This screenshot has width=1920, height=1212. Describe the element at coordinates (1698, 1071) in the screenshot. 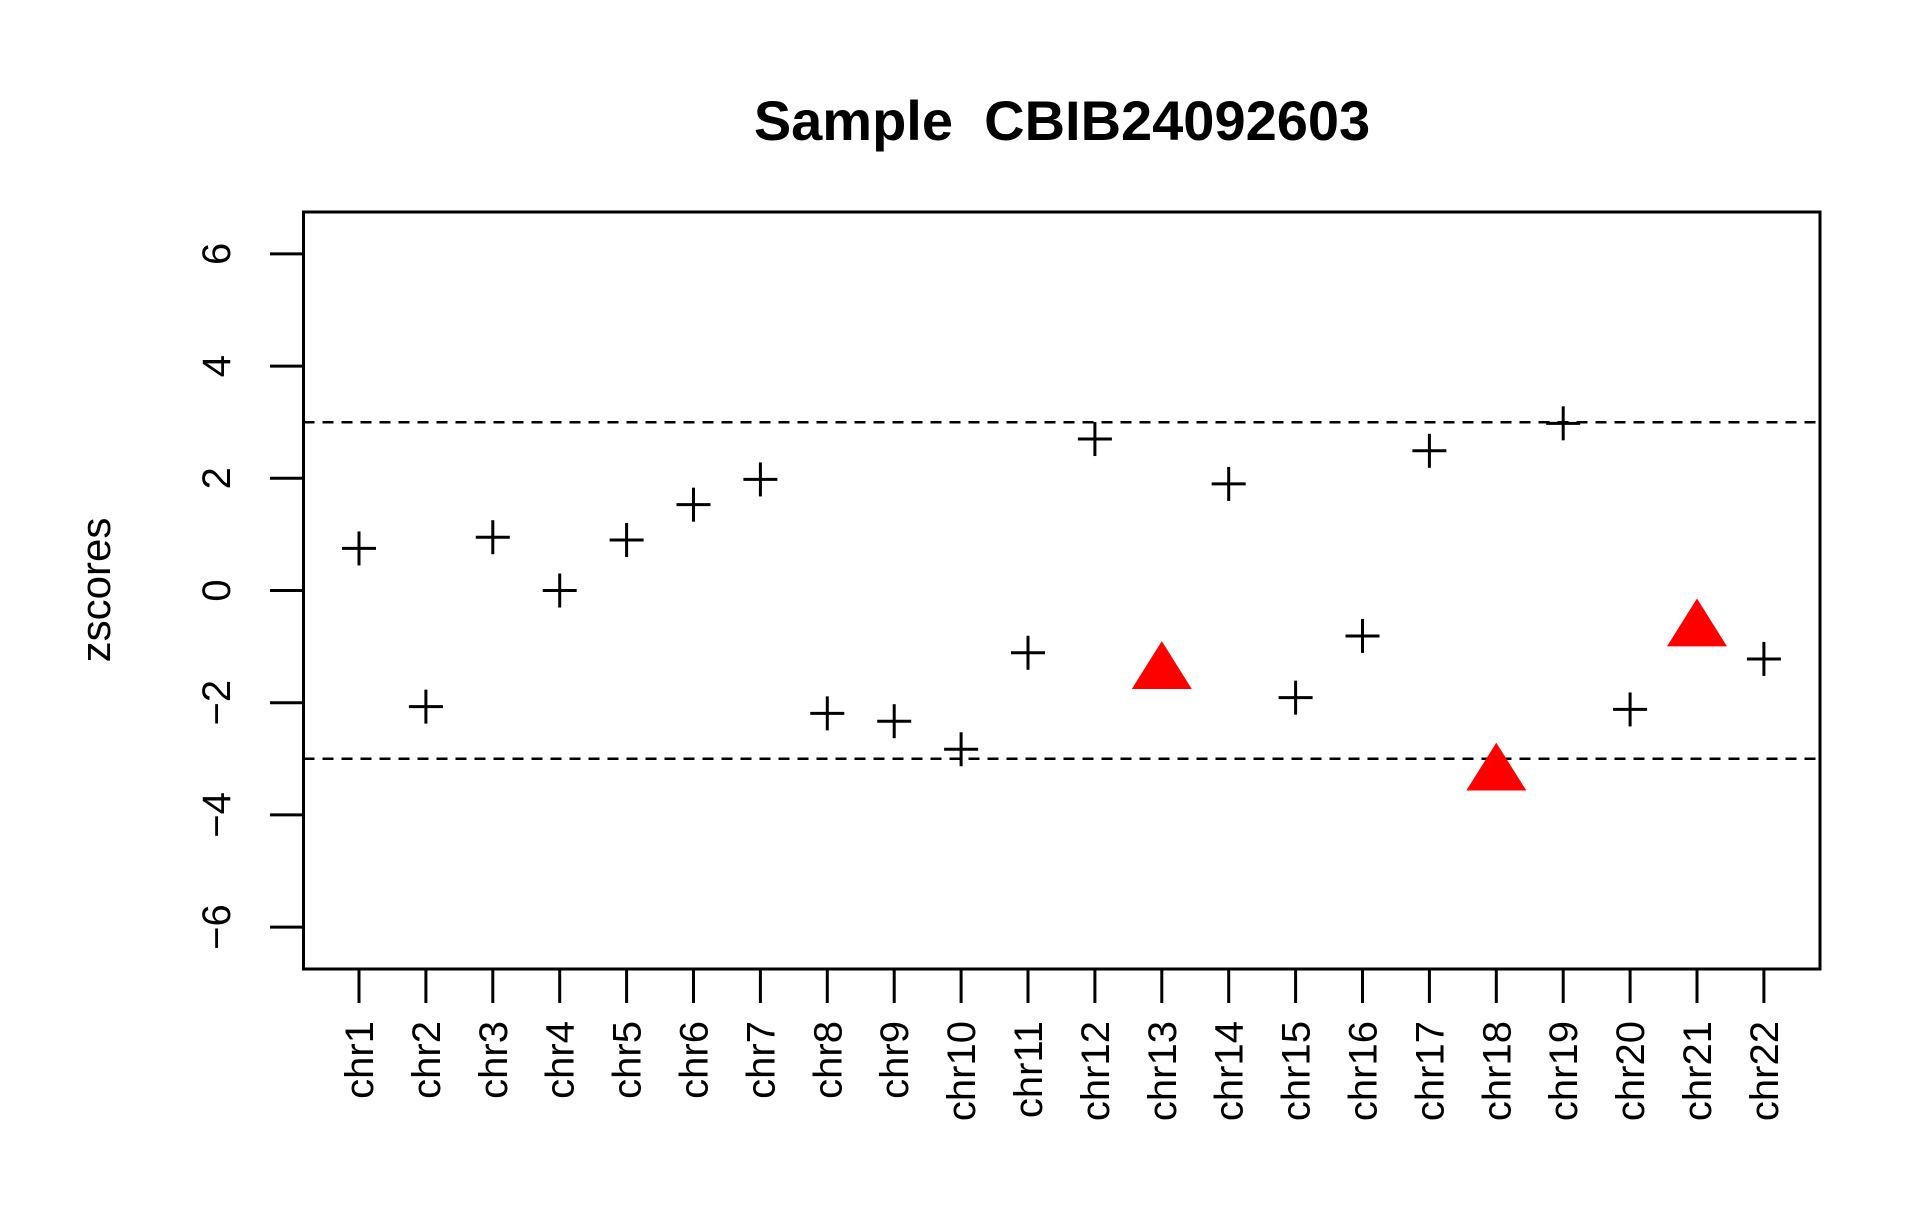

I see `x-tick-label-chr21: chr21` at that location.